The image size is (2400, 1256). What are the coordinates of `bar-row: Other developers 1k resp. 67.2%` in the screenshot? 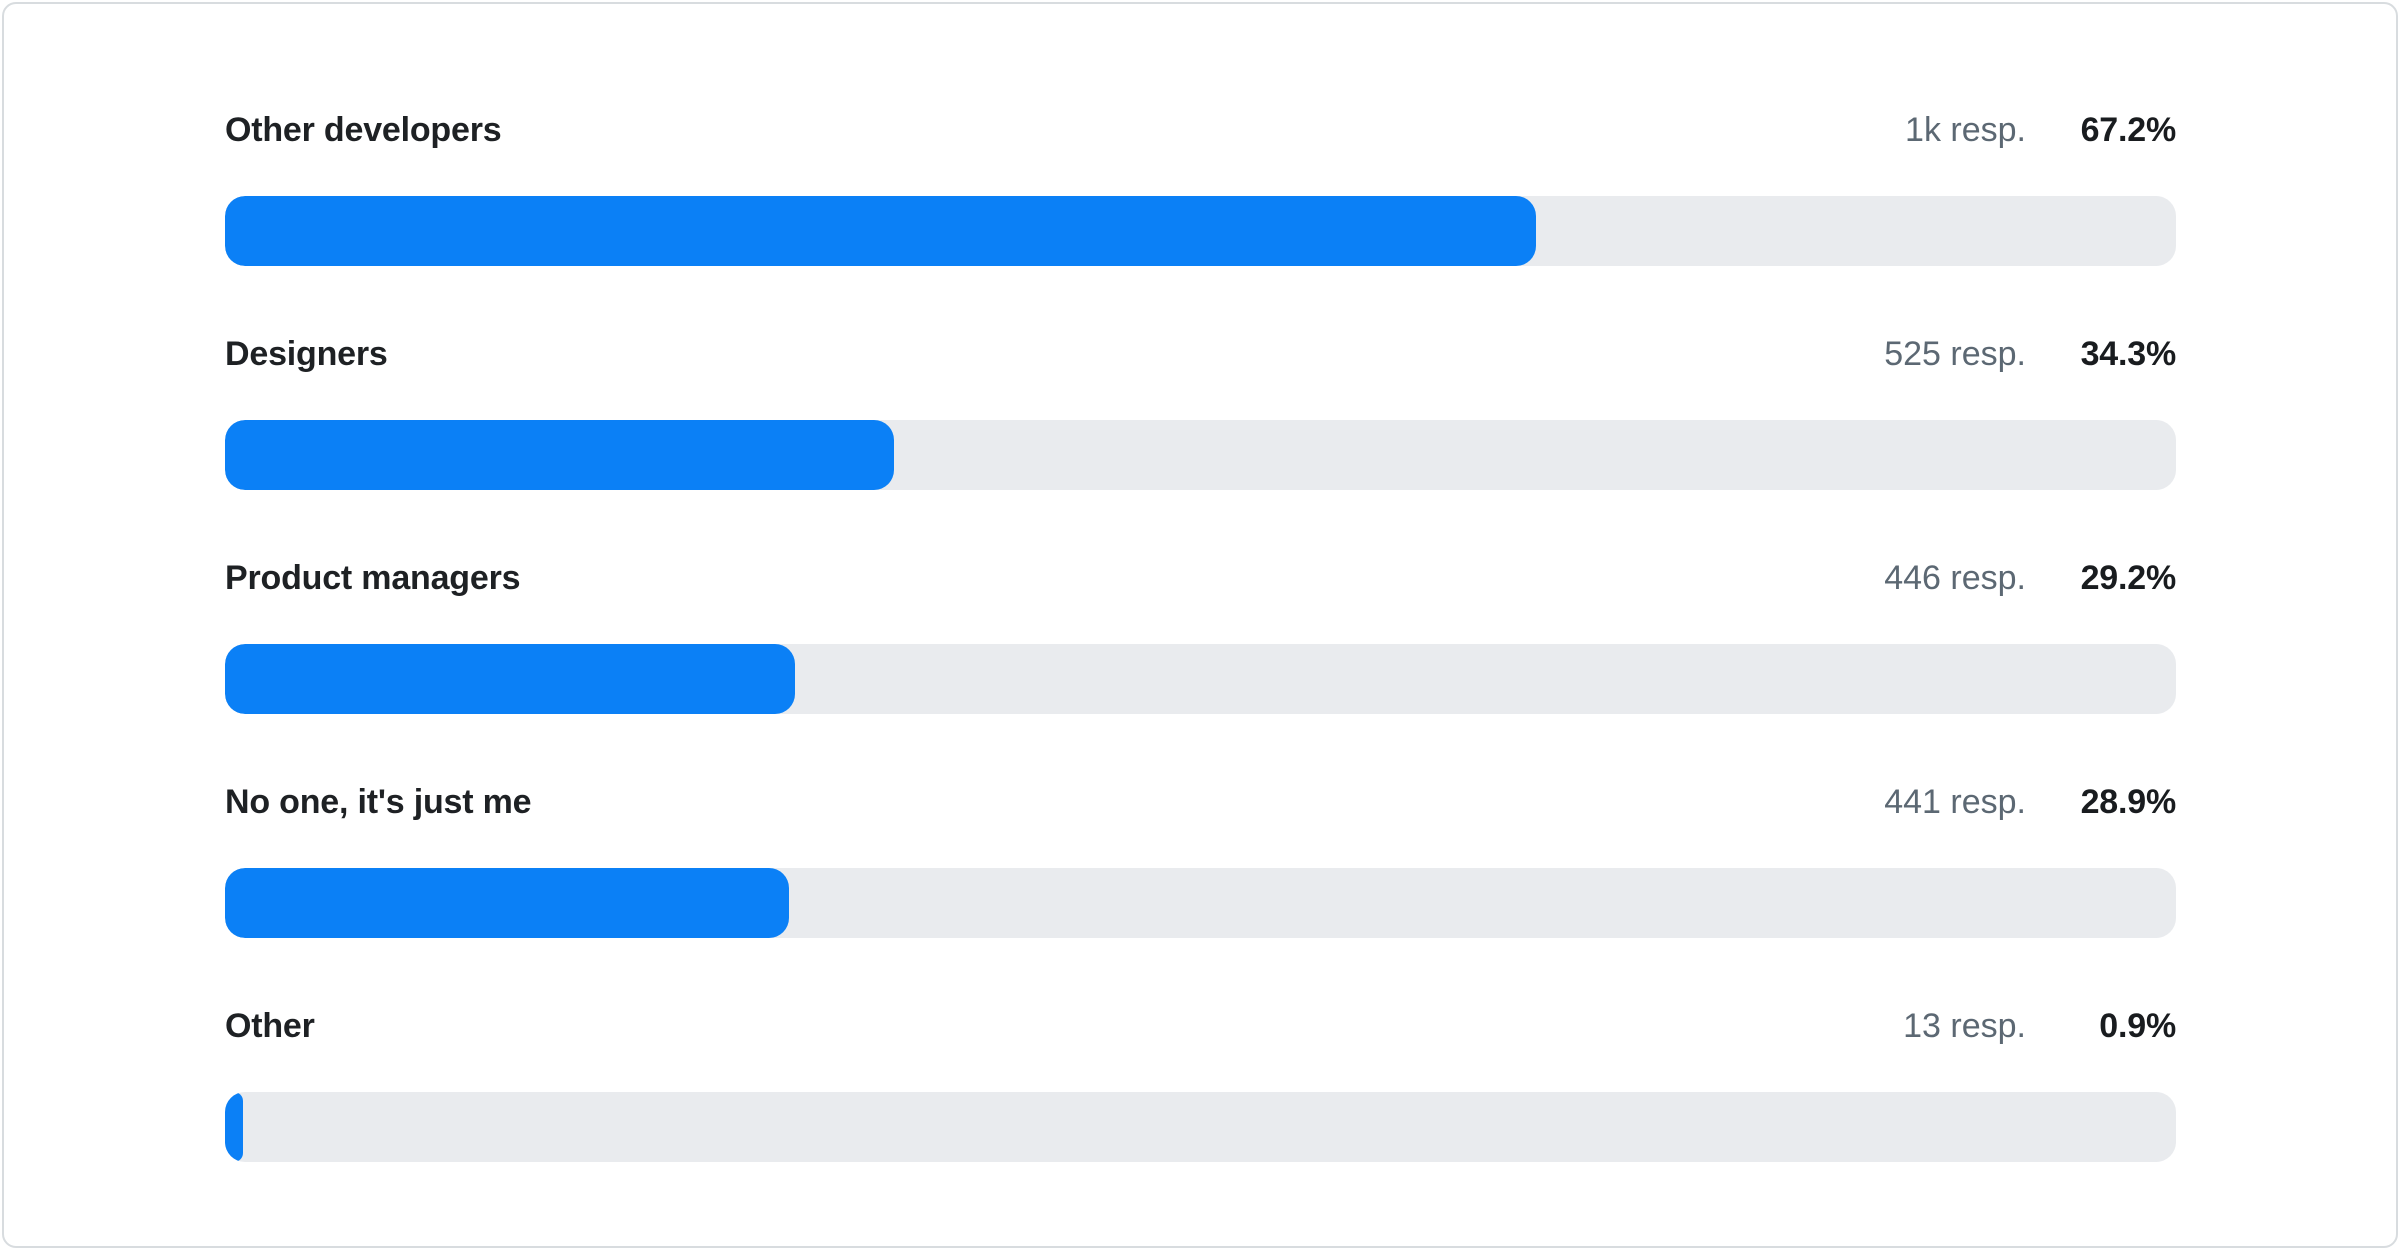 It's located at (1200, 188).